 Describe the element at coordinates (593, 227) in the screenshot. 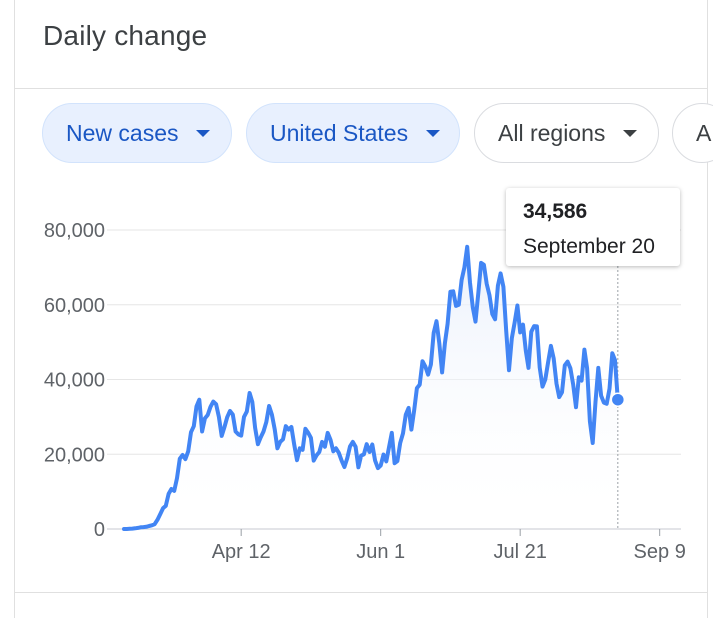

I see `data-tooltip: 34,586 September 20` at that location.